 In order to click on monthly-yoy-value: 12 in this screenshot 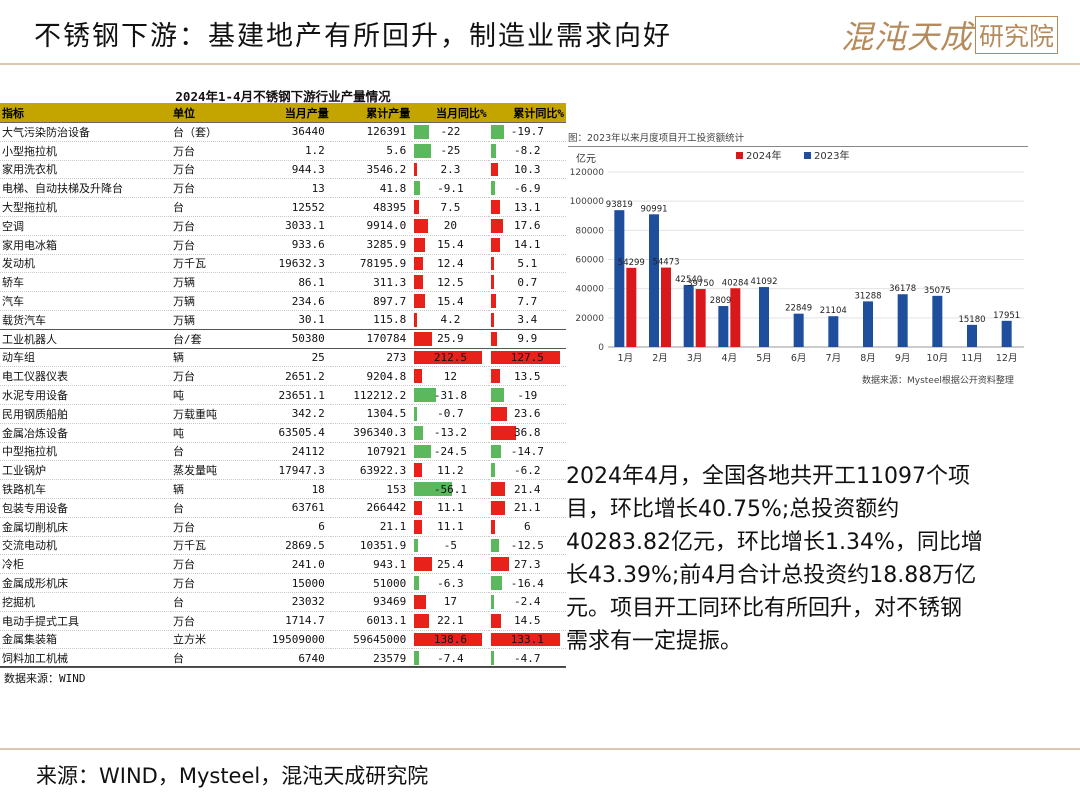, I will do `click(450, 376)`.